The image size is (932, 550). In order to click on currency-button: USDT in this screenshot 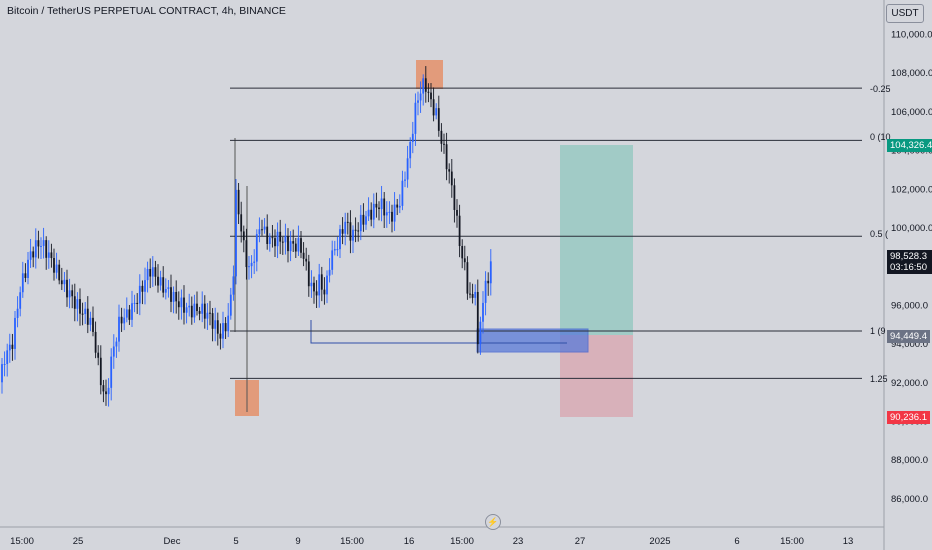, I will do `click(905, 13)`.